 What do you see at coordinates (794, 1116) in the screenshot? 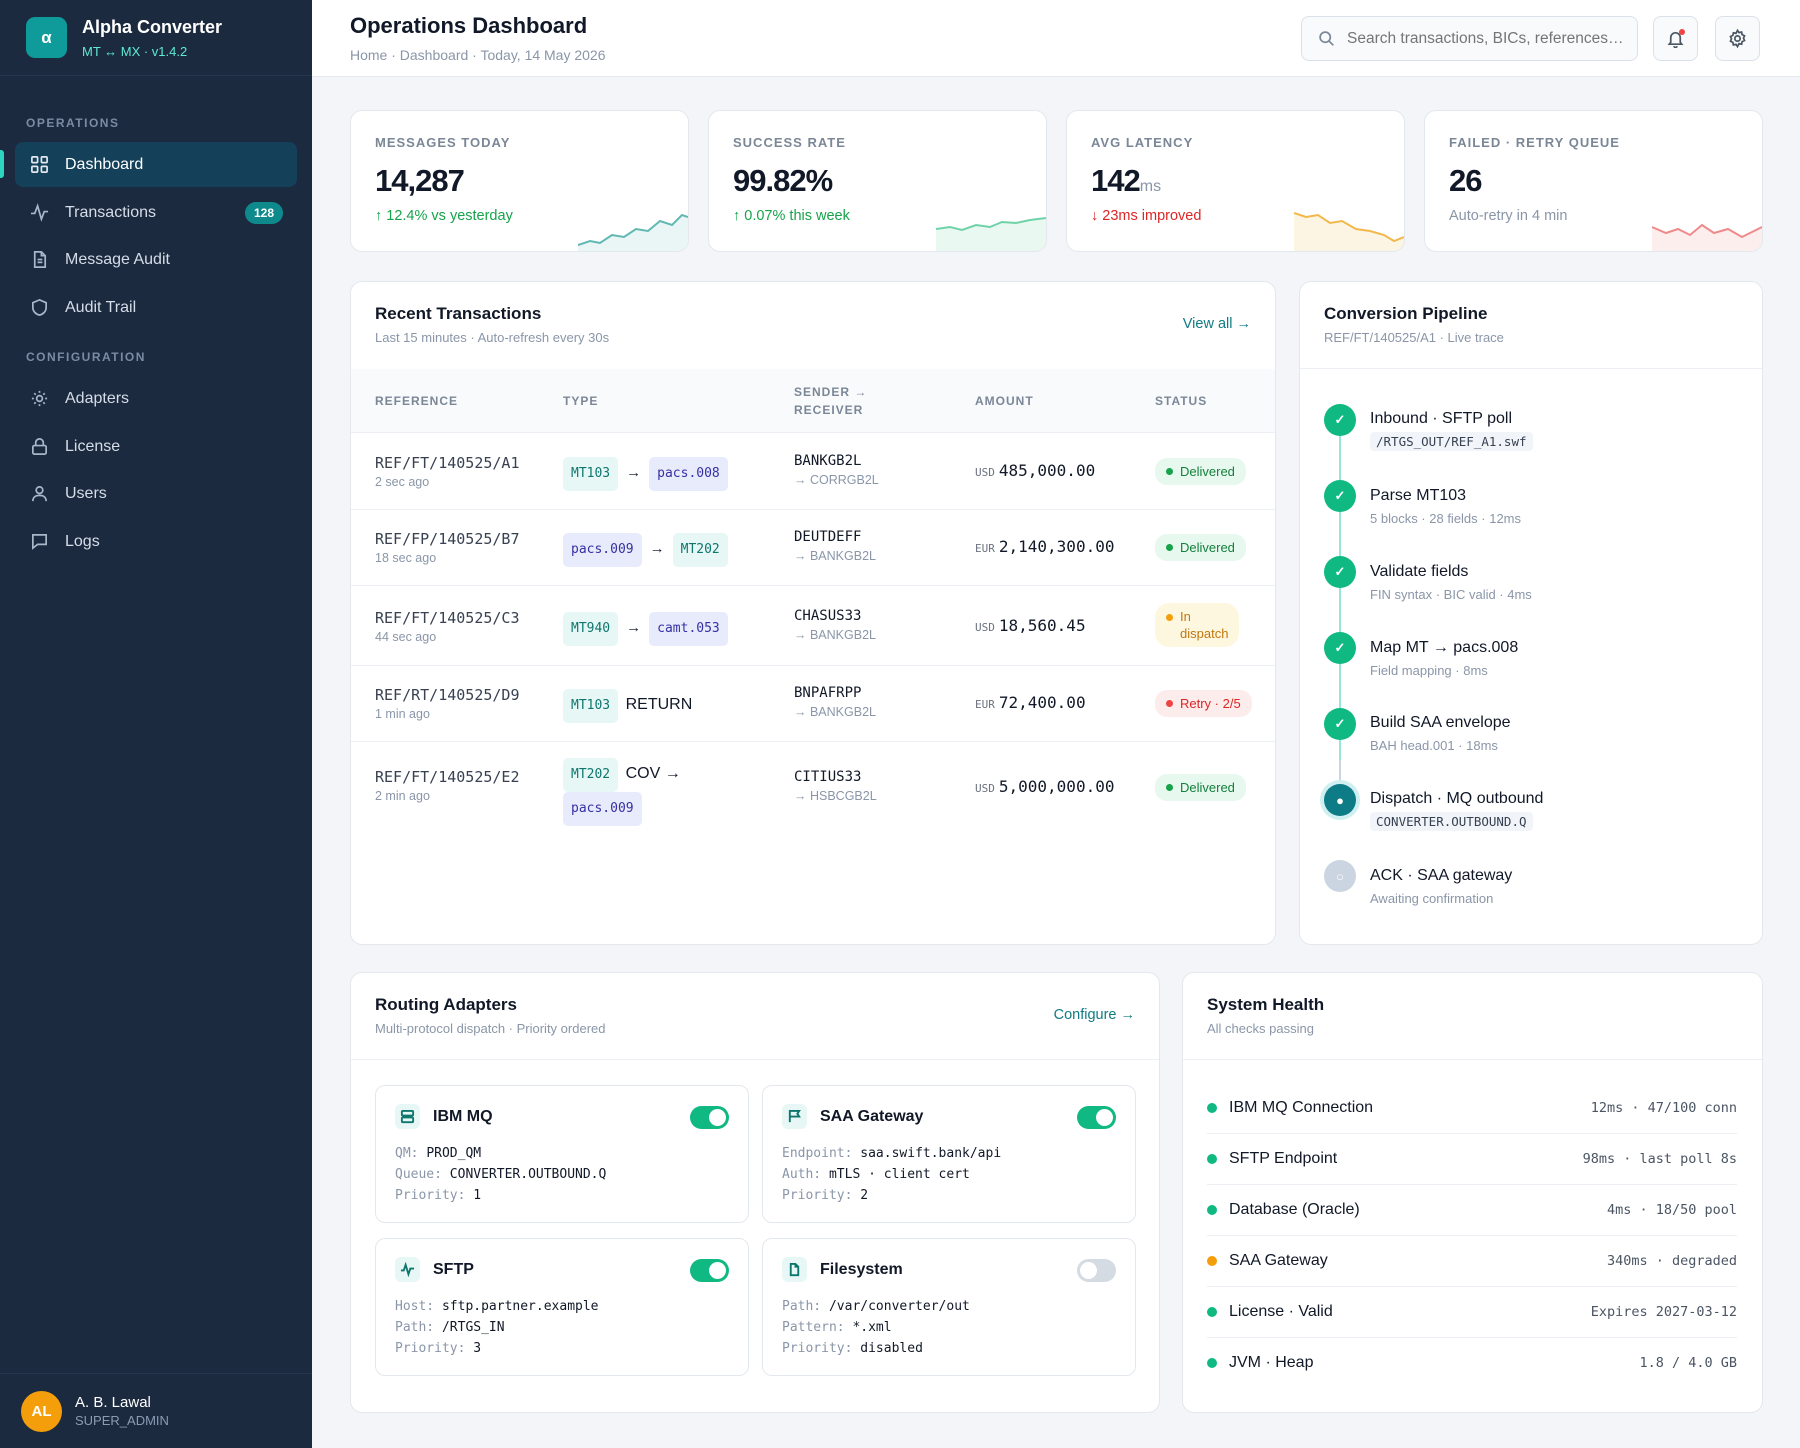
I see `flag-icon` at bounding box center [794, 1116].